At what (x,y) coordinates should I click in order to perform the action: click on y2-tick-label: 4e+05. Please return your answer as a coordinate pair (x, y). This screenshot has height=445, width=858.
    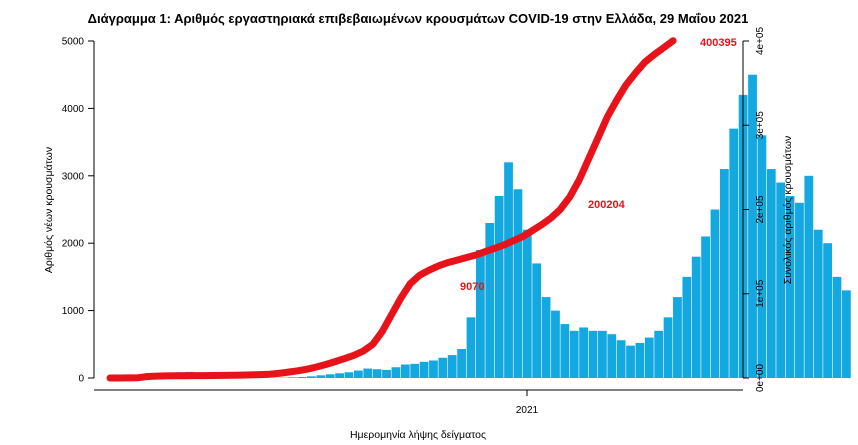
    Looking at the image, I should click on (760, 41).